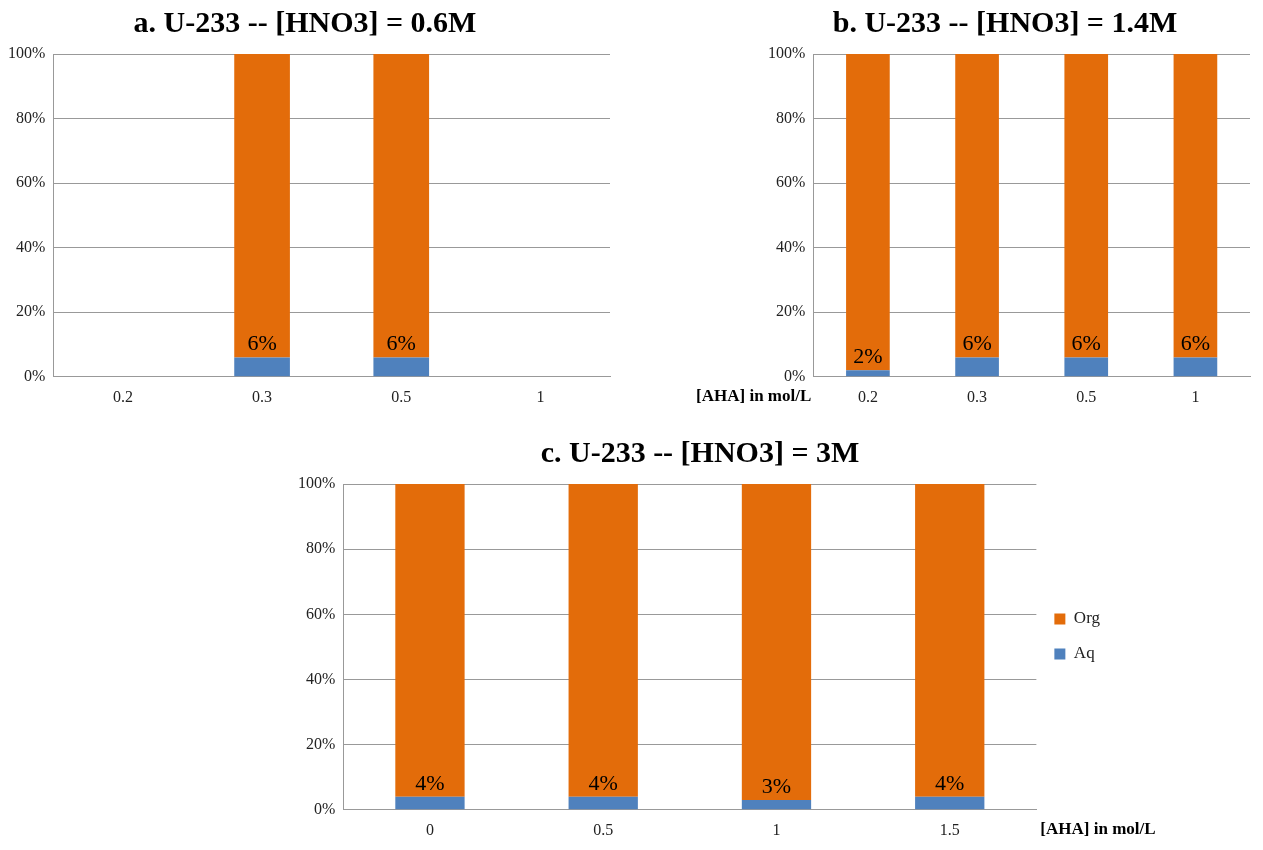 This screenshot has height=850, width=1263. Describe the element at coordinates (949, 829) in the screenshot. I see `x-tick-label: 1.5` at that location.